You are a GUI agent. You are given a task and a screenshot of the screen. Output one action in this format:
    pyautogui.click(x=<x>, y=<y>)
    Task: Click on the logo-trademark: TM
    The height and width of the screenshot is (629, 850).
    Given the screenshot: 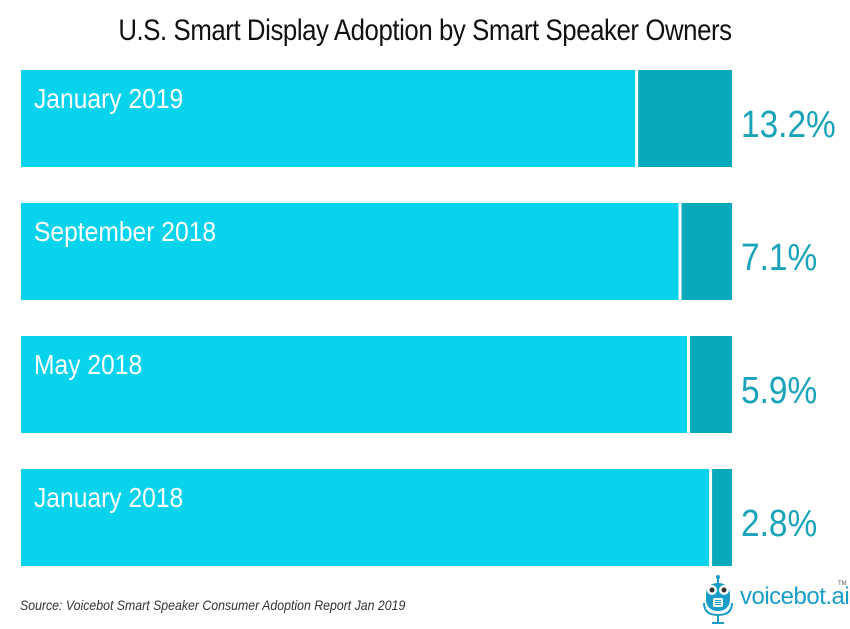 What is the action you would take?
    pyautogui.click(x=842, y=584)
    